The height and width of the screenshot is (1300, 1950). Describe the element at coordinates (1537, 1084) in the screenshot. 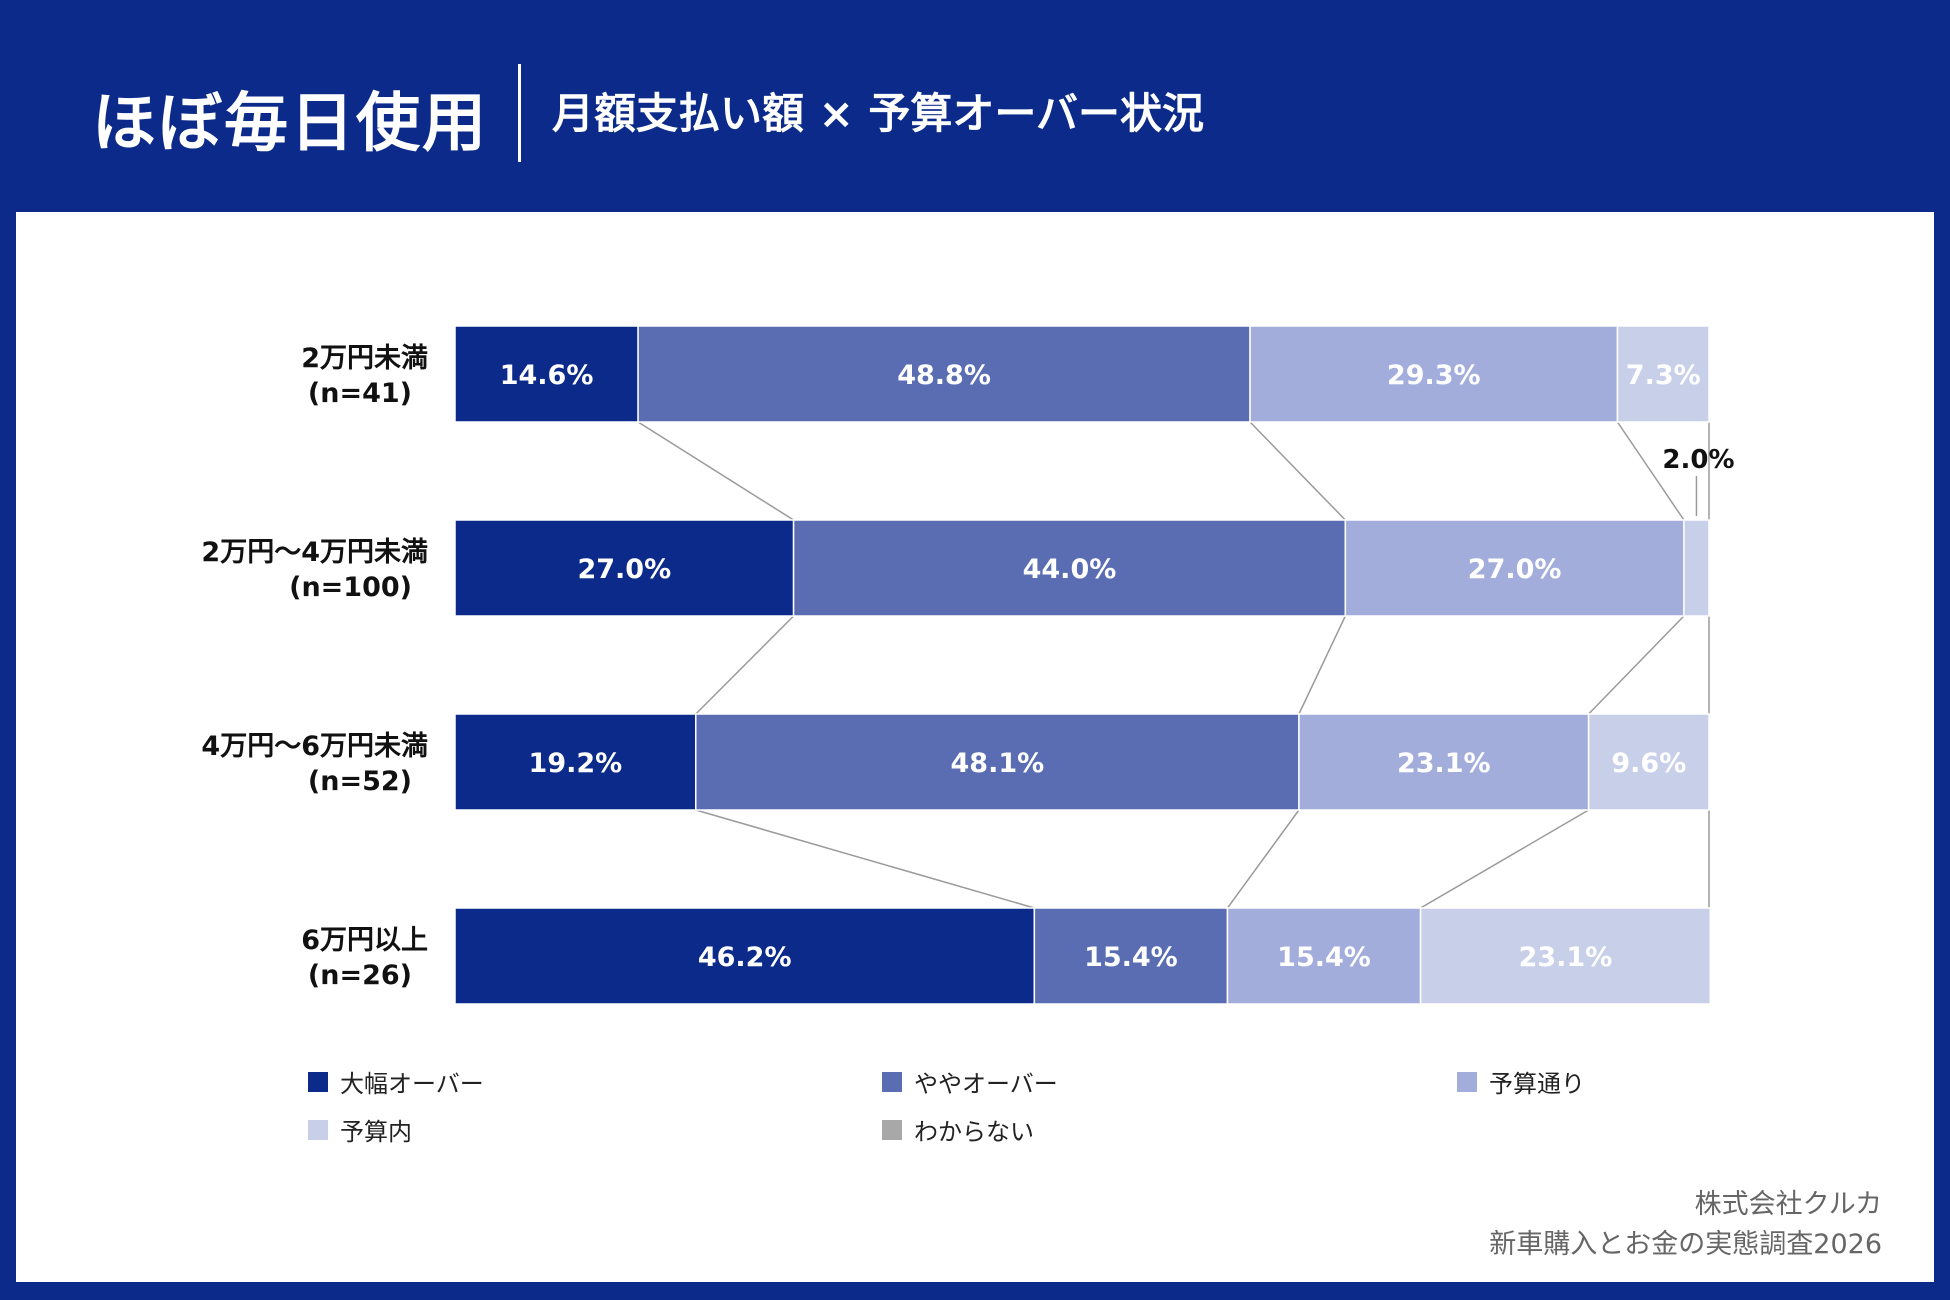

I see `legend-label-on-budget: 予算通り` at that location.